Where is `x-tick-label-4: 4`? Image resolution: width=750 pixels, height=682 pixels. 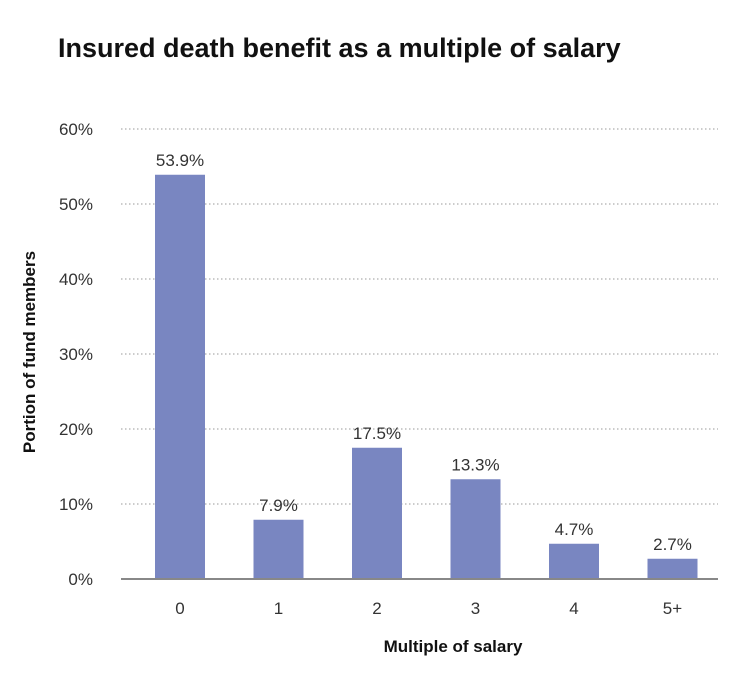
x-tick-label-4: 4 is located at coordinates (573, 608).